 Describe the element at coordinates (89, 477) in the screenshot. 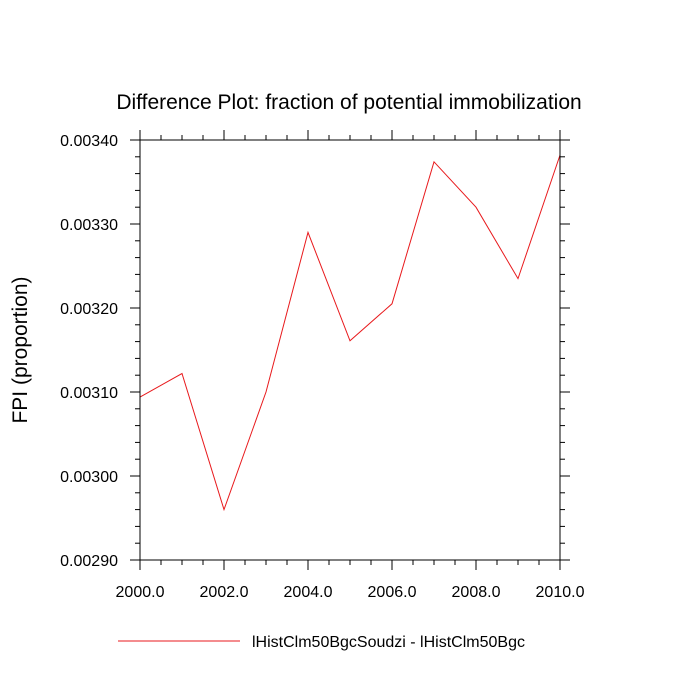

I see `y-tick-label: 0.00300` at that location.